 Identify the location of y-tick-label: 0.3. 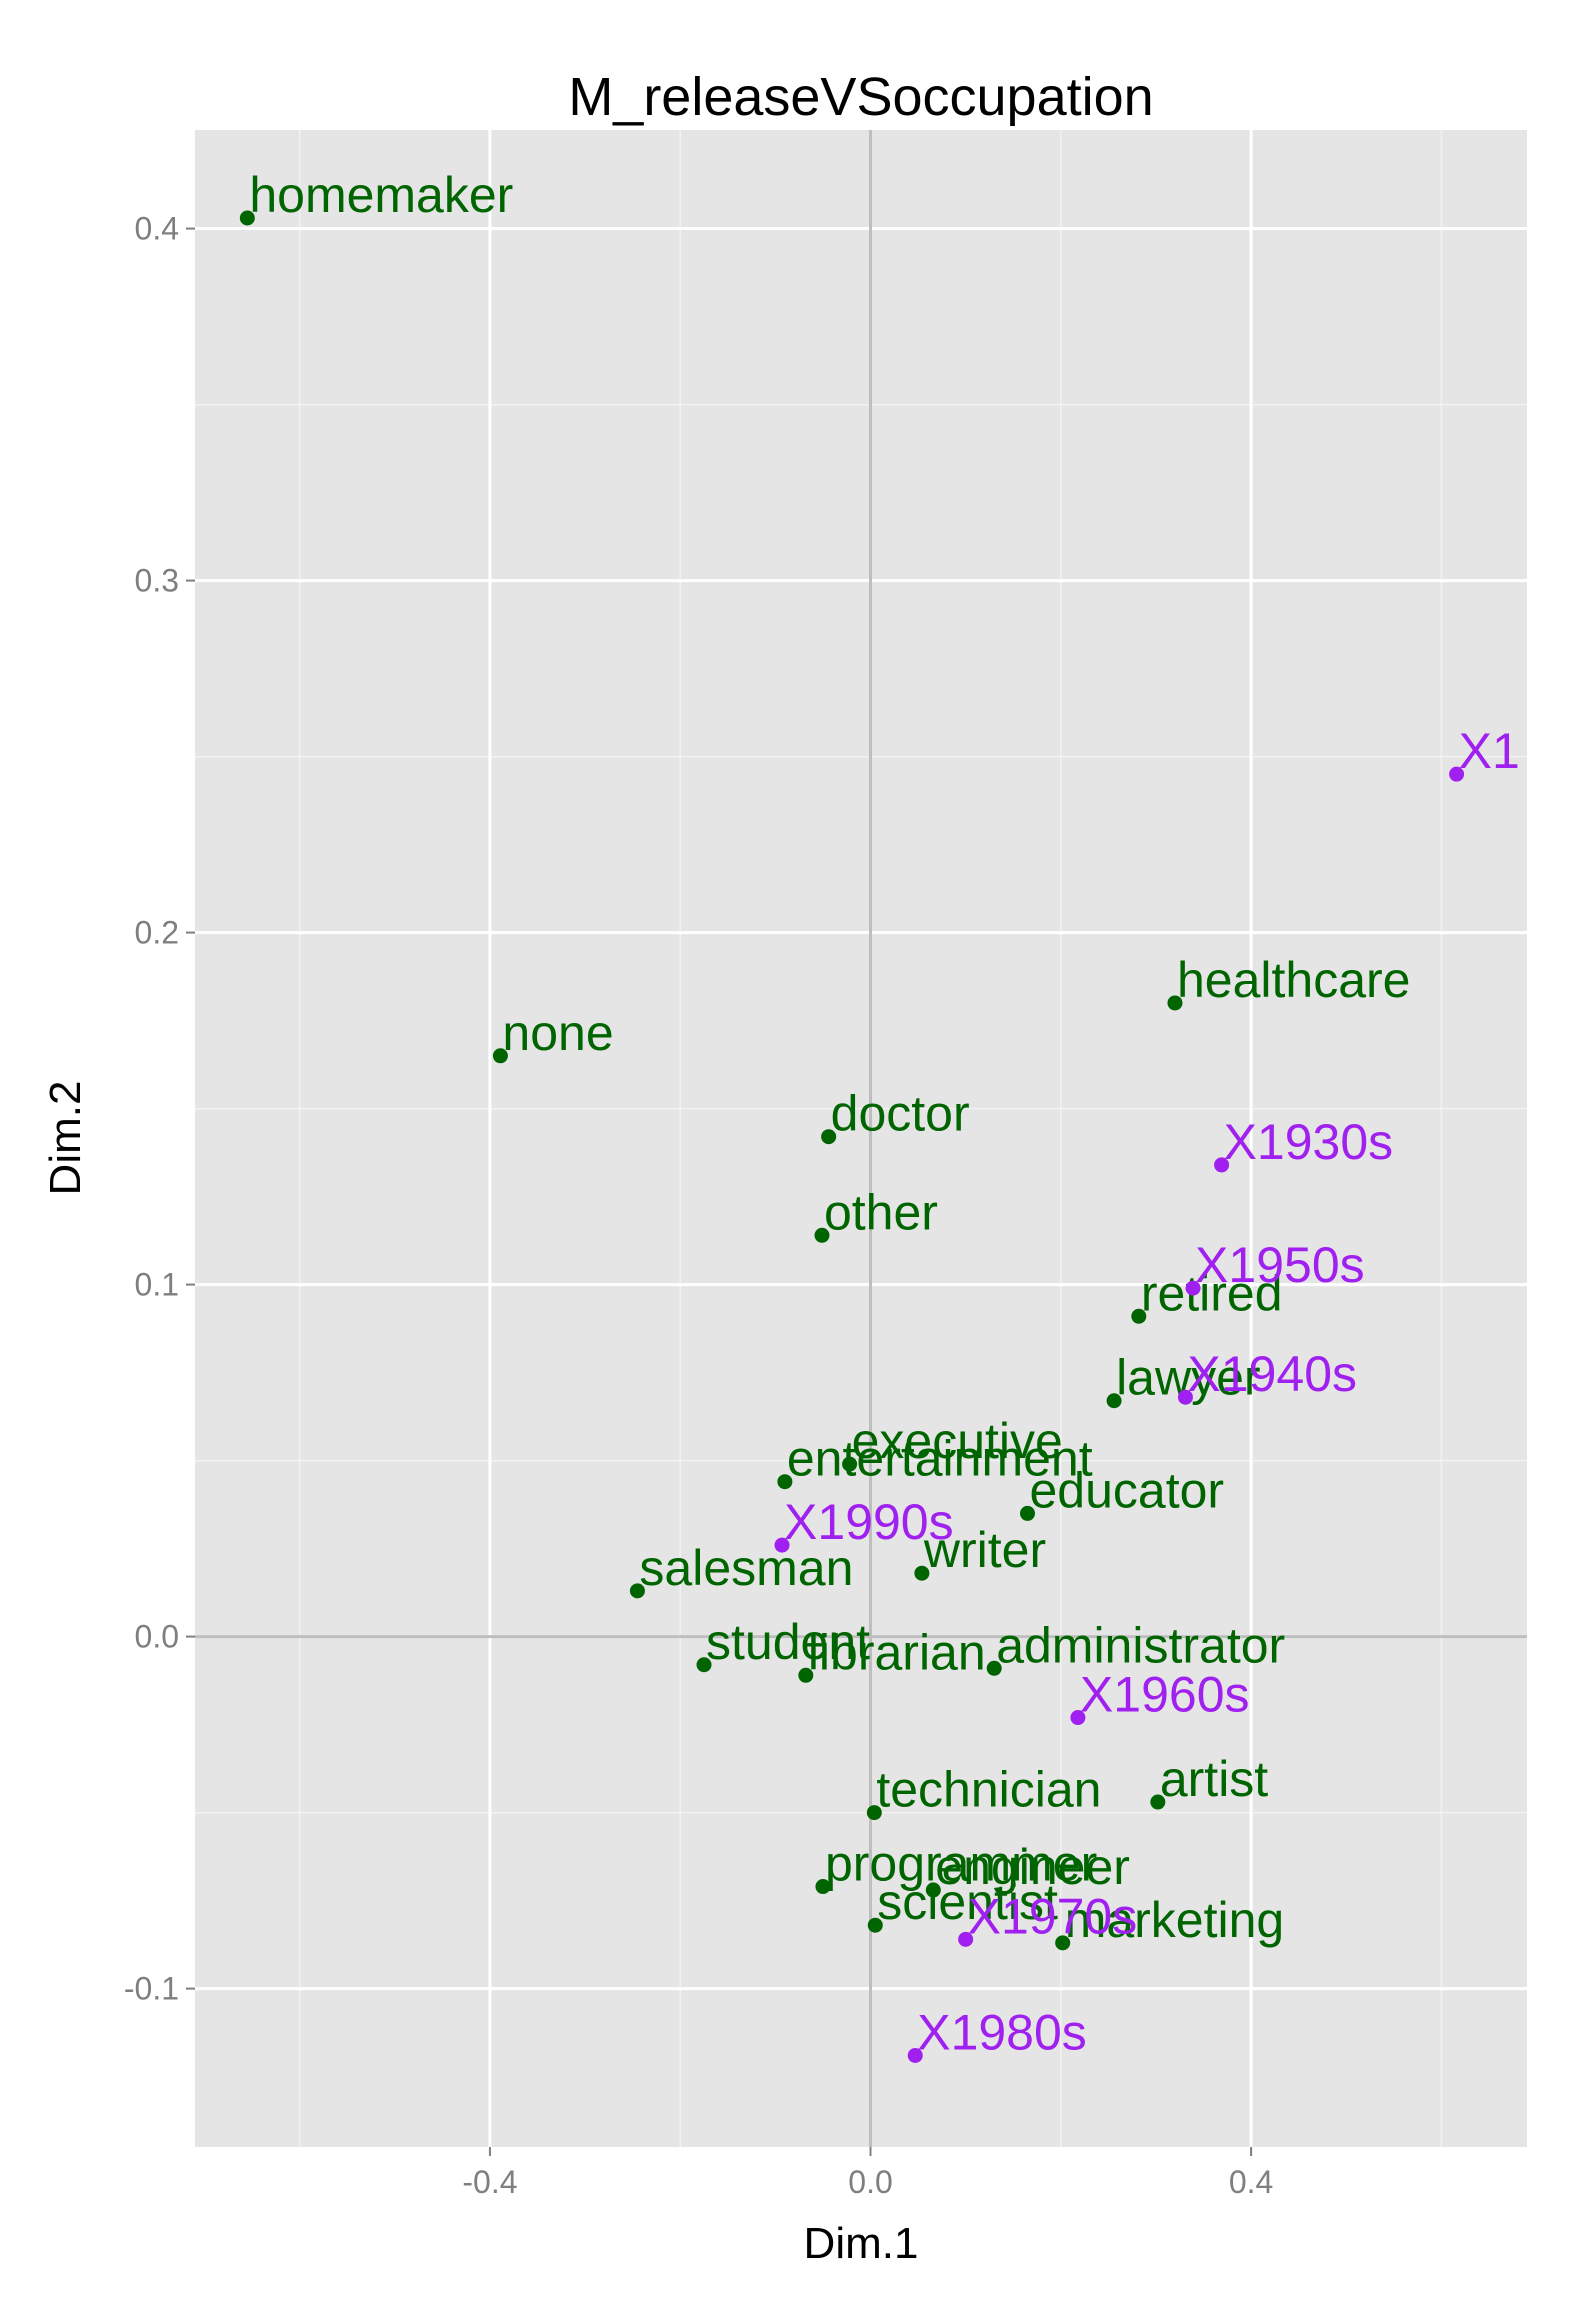
(157, 581).